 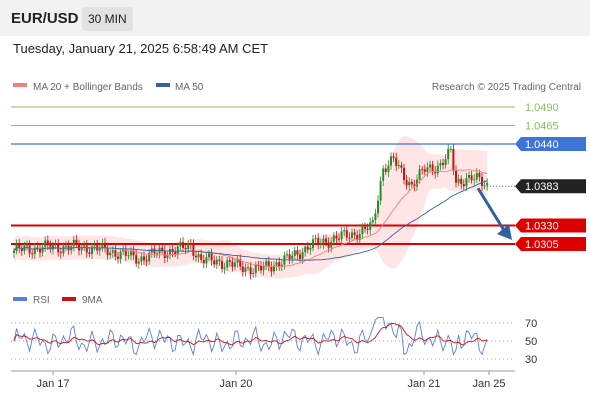 I want to click on rsi-ma-legend-swatch, so click(x=69, y=299).